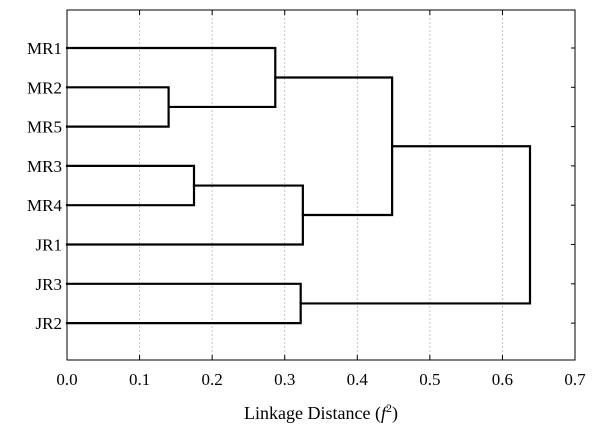  Describe the element at coordinates (44, 166) in the screenshot. I see `leaf-label-mr3: MR3` at that location.